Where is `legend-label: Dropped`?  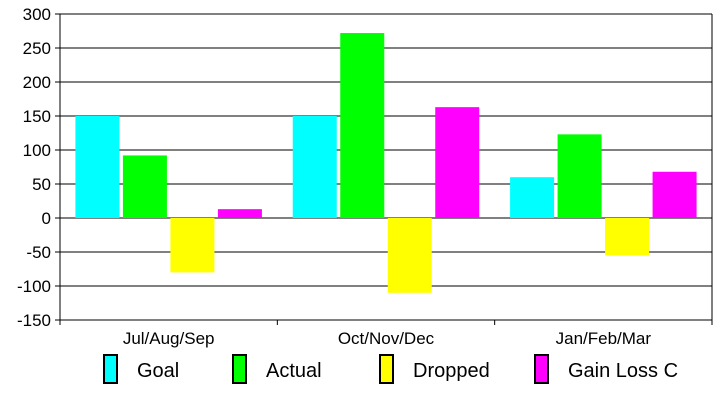
legend-label: Dropped is located at coordinates (451, 371).